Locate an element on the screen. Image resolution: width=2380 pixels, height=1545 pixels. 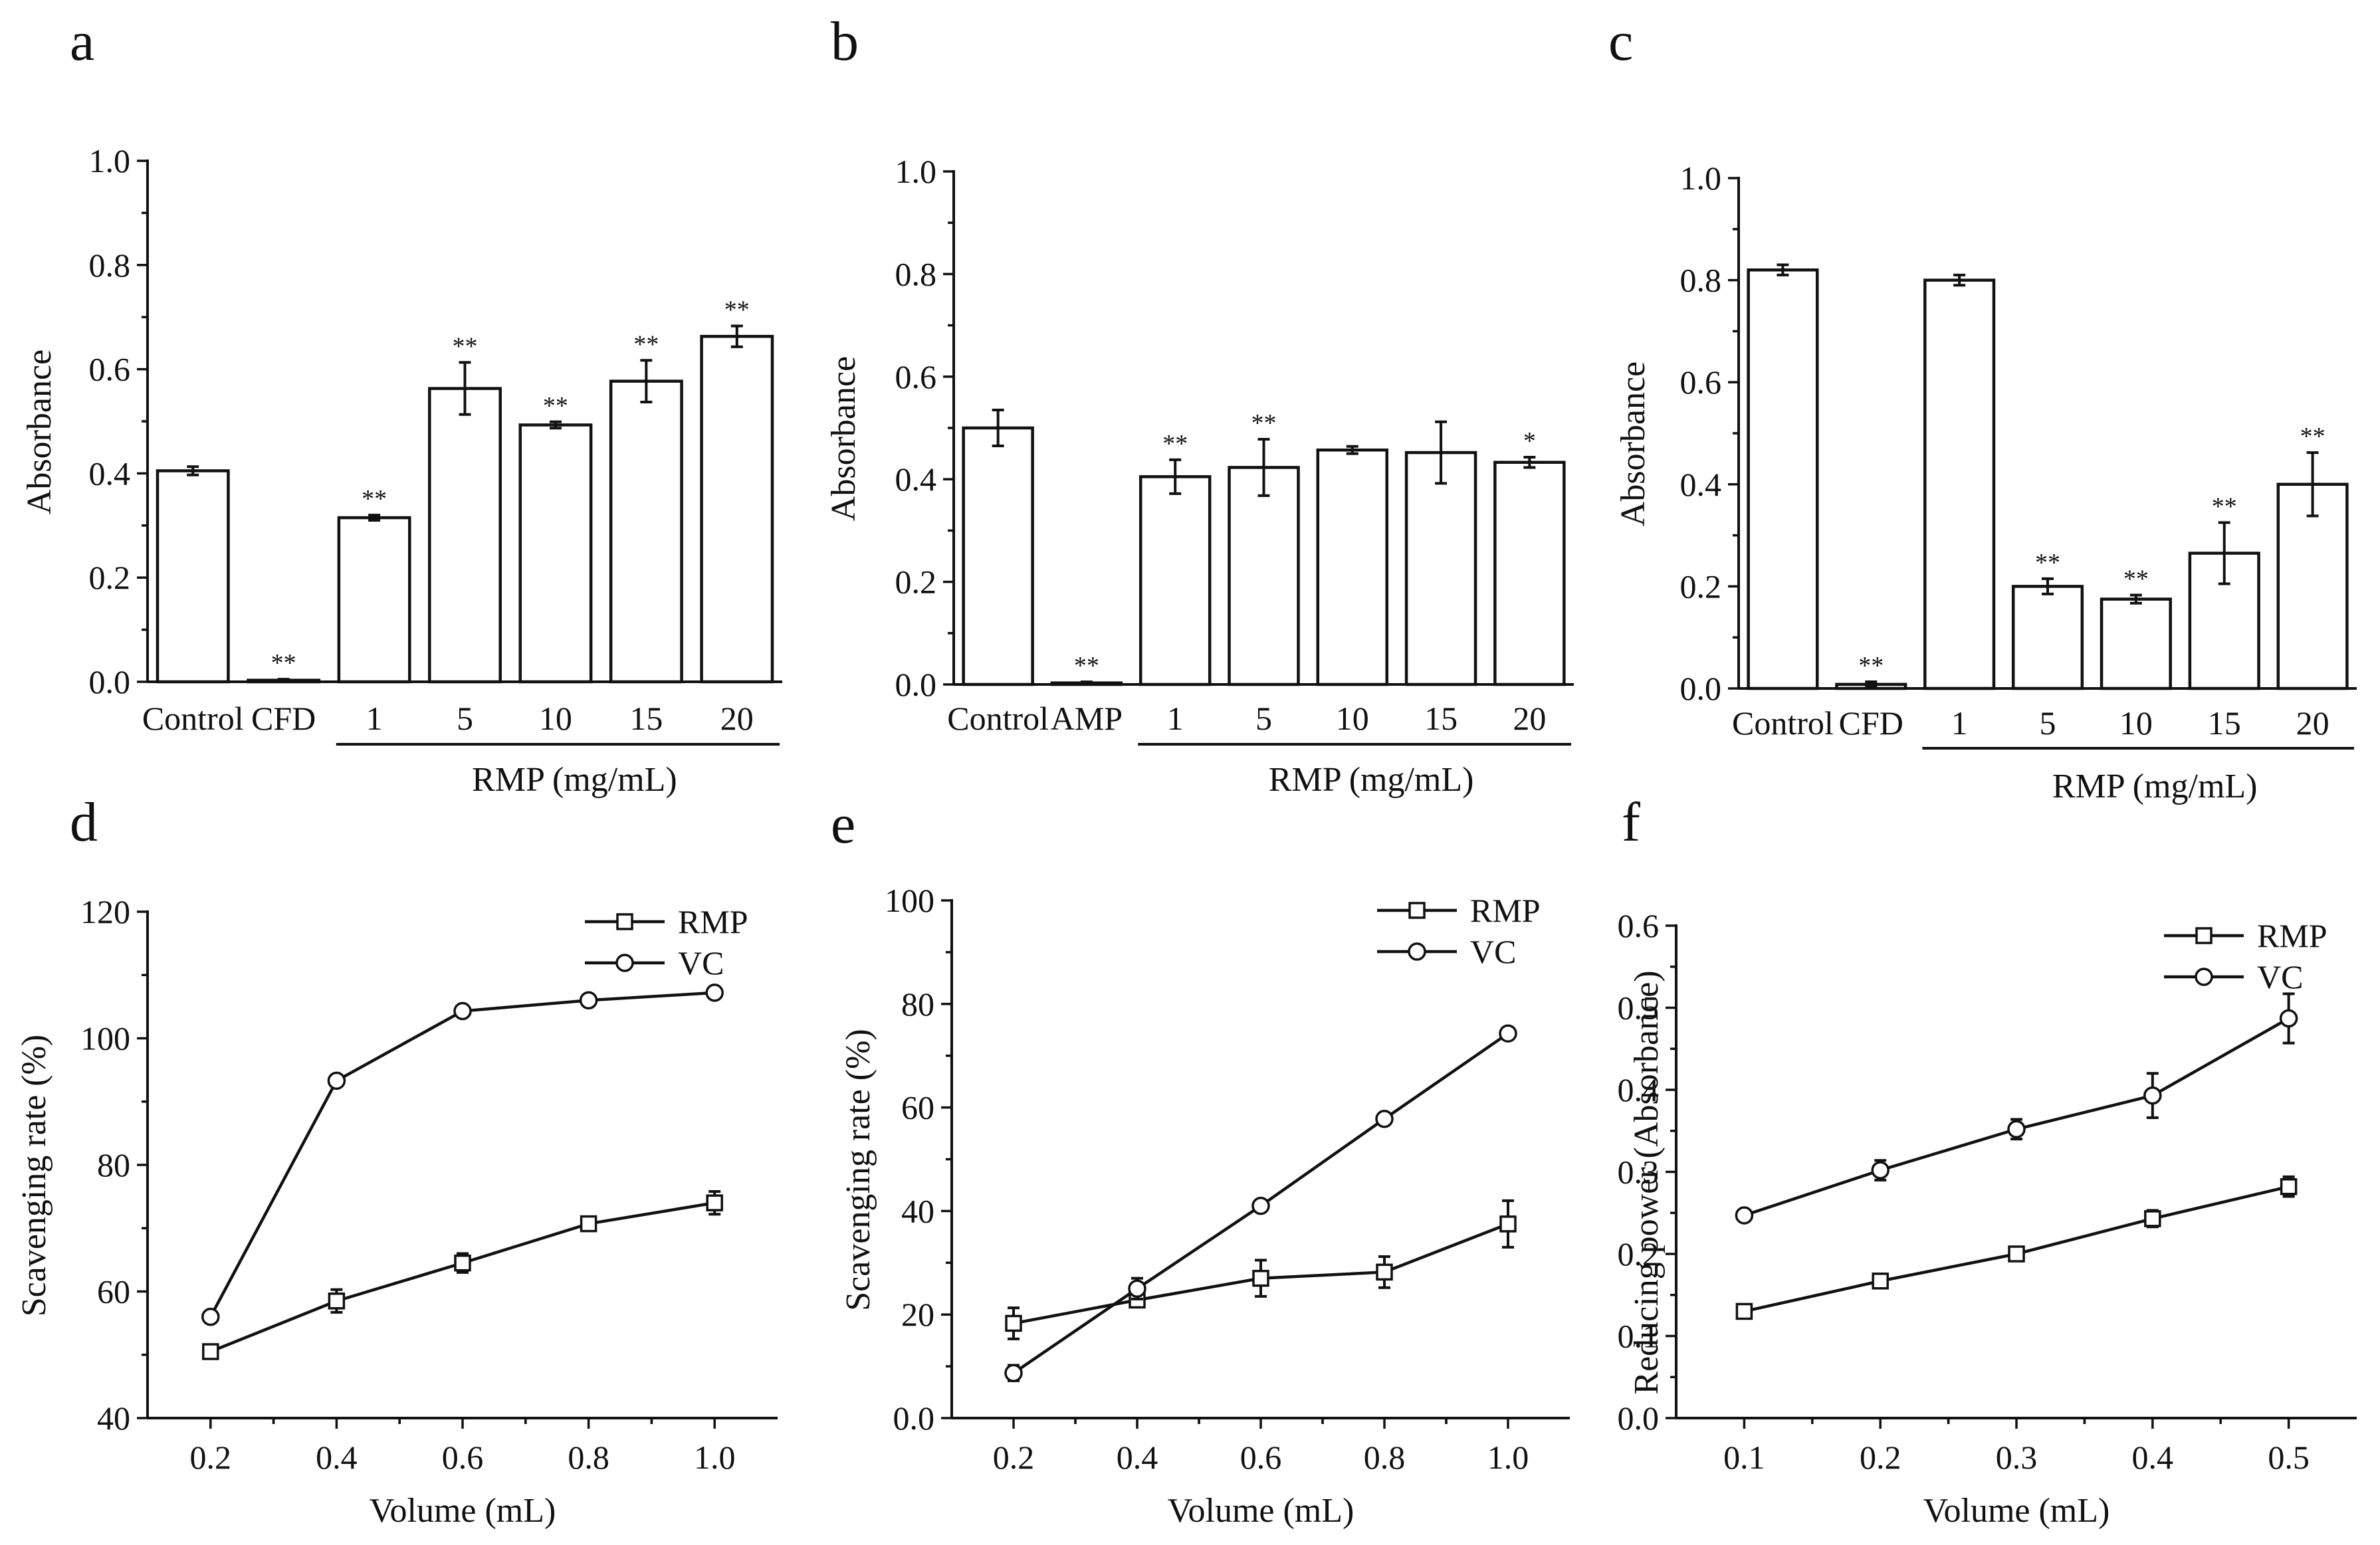
y-tick-label: 1.0 is located at coordinates (110, 160).